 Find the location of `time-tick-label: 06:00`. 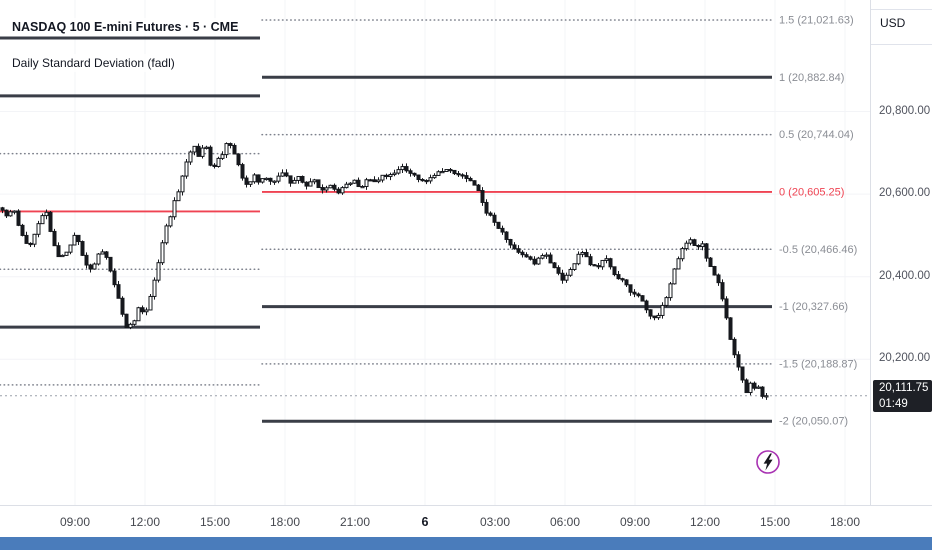

time-tick-label: 06:00 is located at coordinates (565, 522).